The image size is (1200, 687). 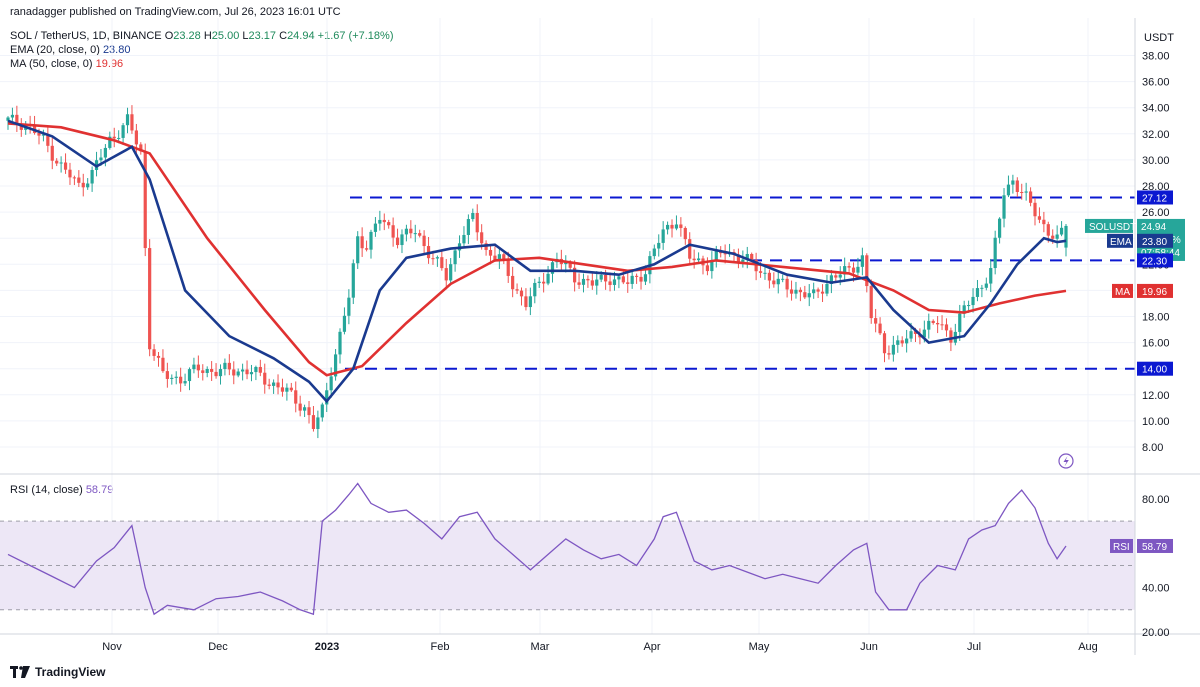 What do you see at coordinates (1156, 422) in the screenshot?
I see `price-tick-label: 10.00` at bounding box center [1156, 422].